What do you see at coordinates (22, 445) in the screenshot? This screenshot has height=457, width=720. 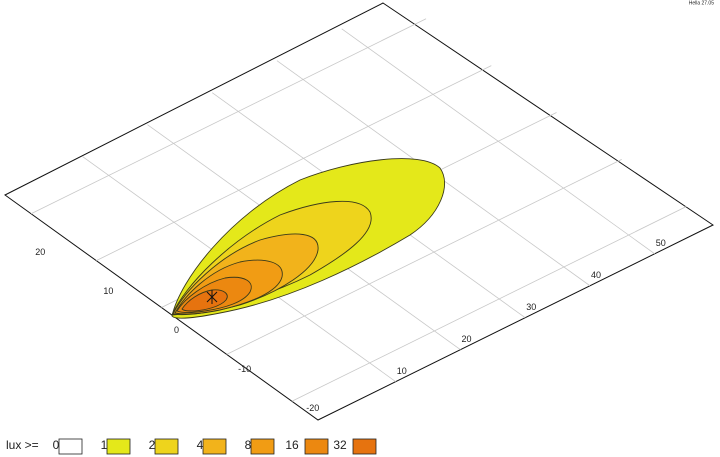 I see `legend-title: lux >=` at bounding box center [22, 445].